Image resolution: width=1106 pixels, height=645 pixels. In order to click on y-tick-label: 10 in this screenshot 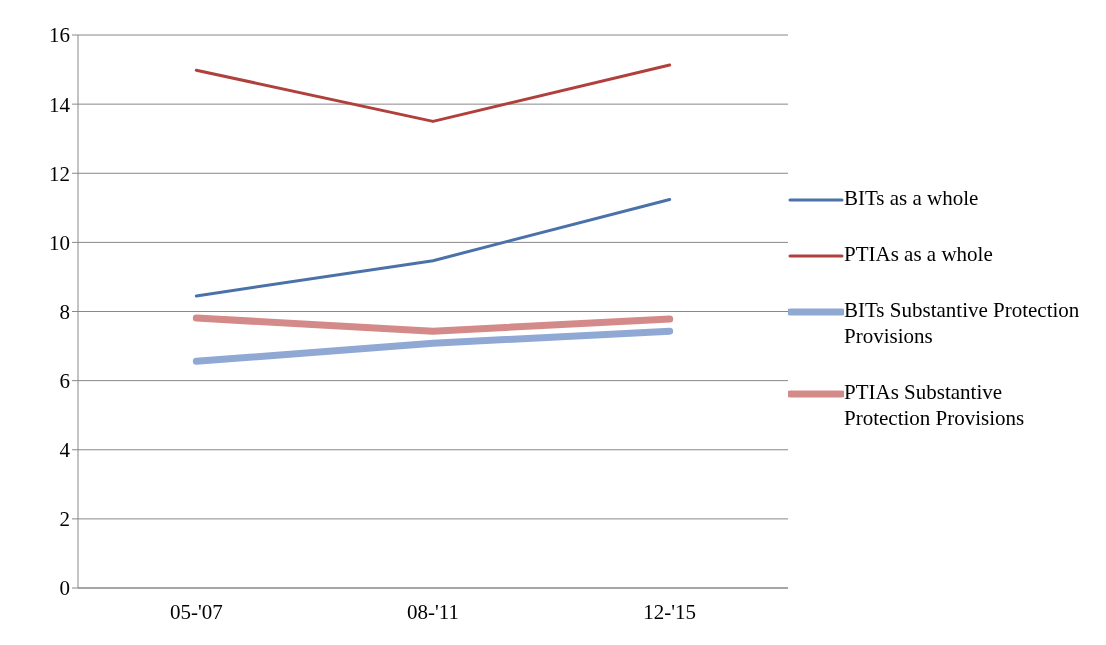, I will do `click(59, 242)`.